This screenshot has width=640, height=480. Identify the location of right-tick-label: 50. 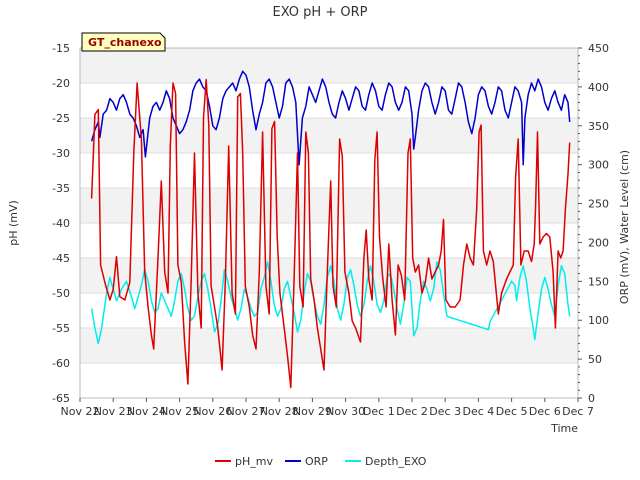
(595, 359).